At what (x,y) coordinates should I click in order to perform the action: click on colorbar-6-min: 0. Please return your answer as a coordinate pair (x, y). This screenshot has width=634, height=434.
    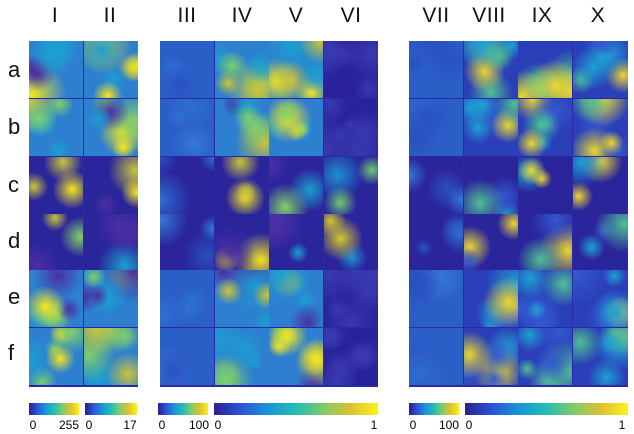
    Looking at the image, I should click on (469, 425).